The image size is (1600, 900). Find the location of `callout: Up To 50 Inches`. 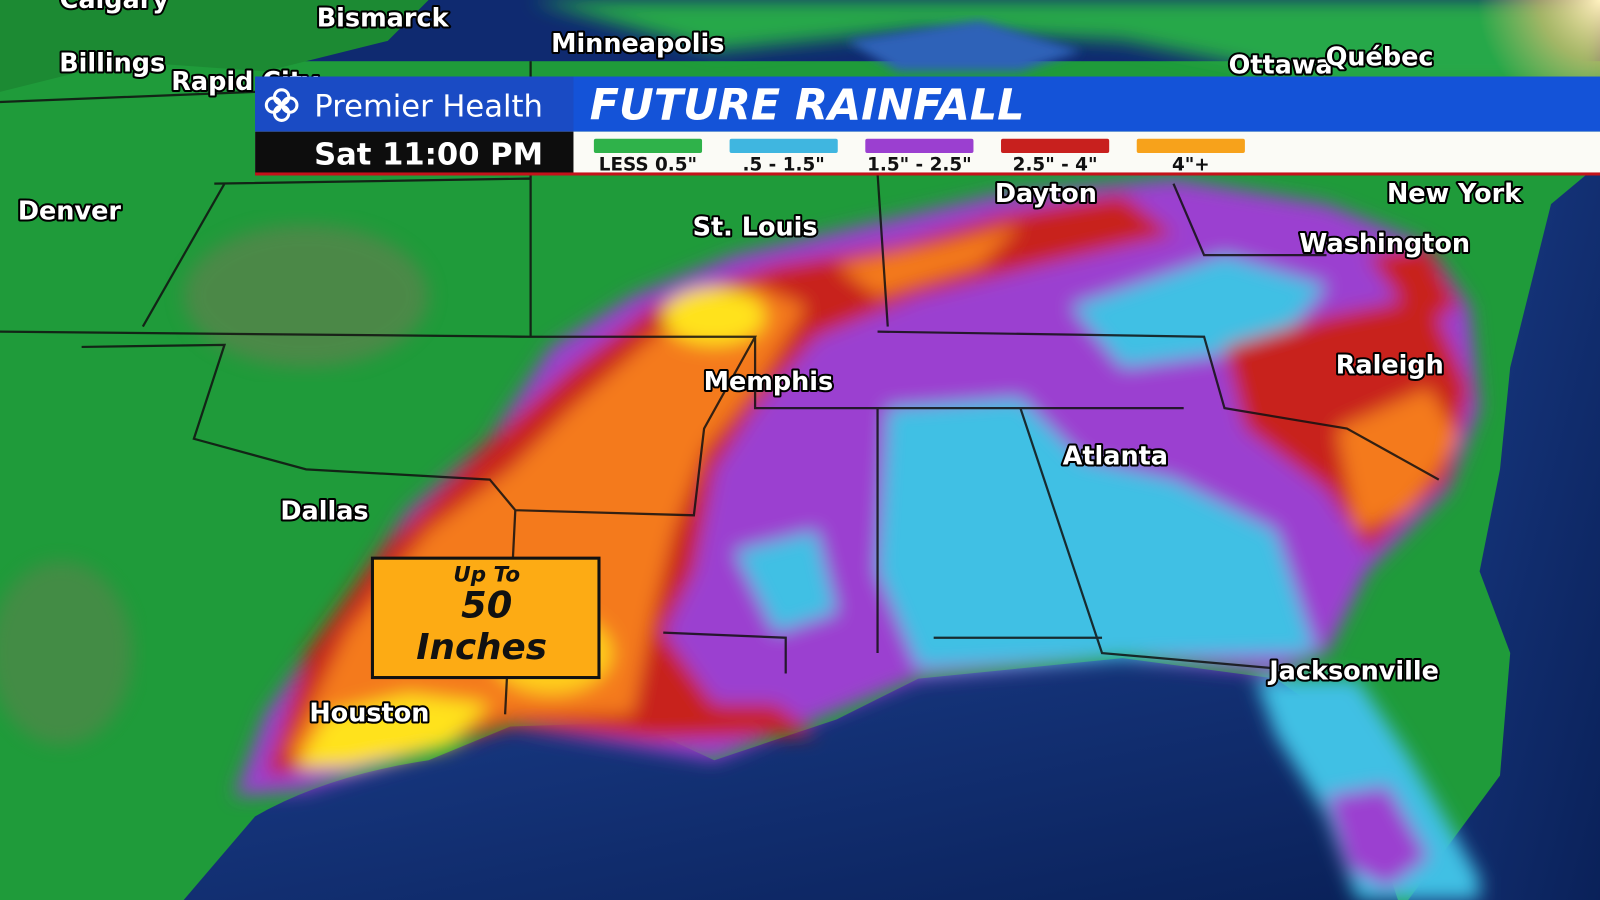

callout: Up To 50 Inches is located at coordinates (485, 618).